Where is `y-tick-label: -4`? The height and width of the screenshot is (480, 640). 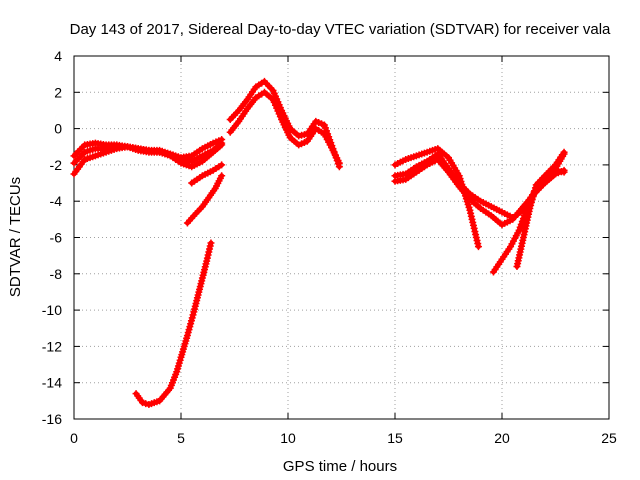 y-tick-label: -4 is located at coordinates (56, 201).